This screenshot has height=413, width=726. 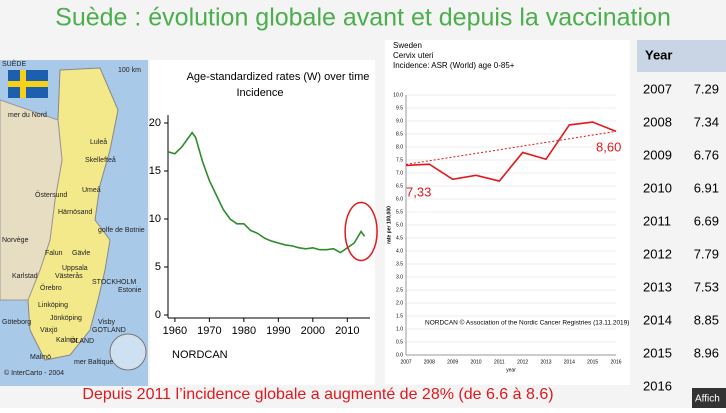 I want to click on highlight-circle, so click(x=361, y=231).